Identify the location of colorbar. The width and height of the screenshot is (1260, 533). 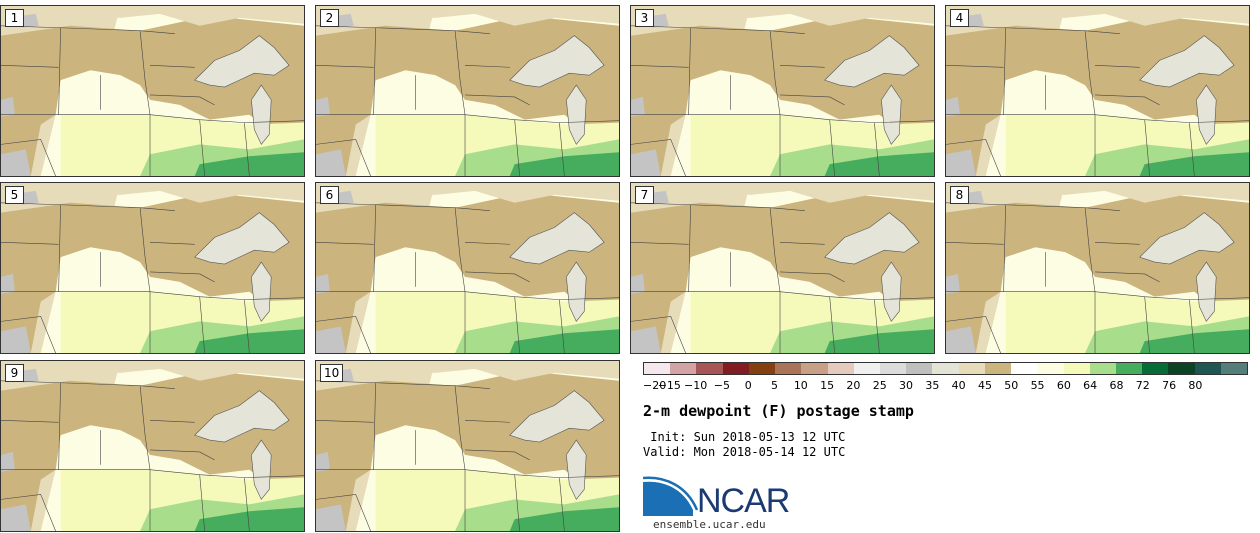
(945, 368).